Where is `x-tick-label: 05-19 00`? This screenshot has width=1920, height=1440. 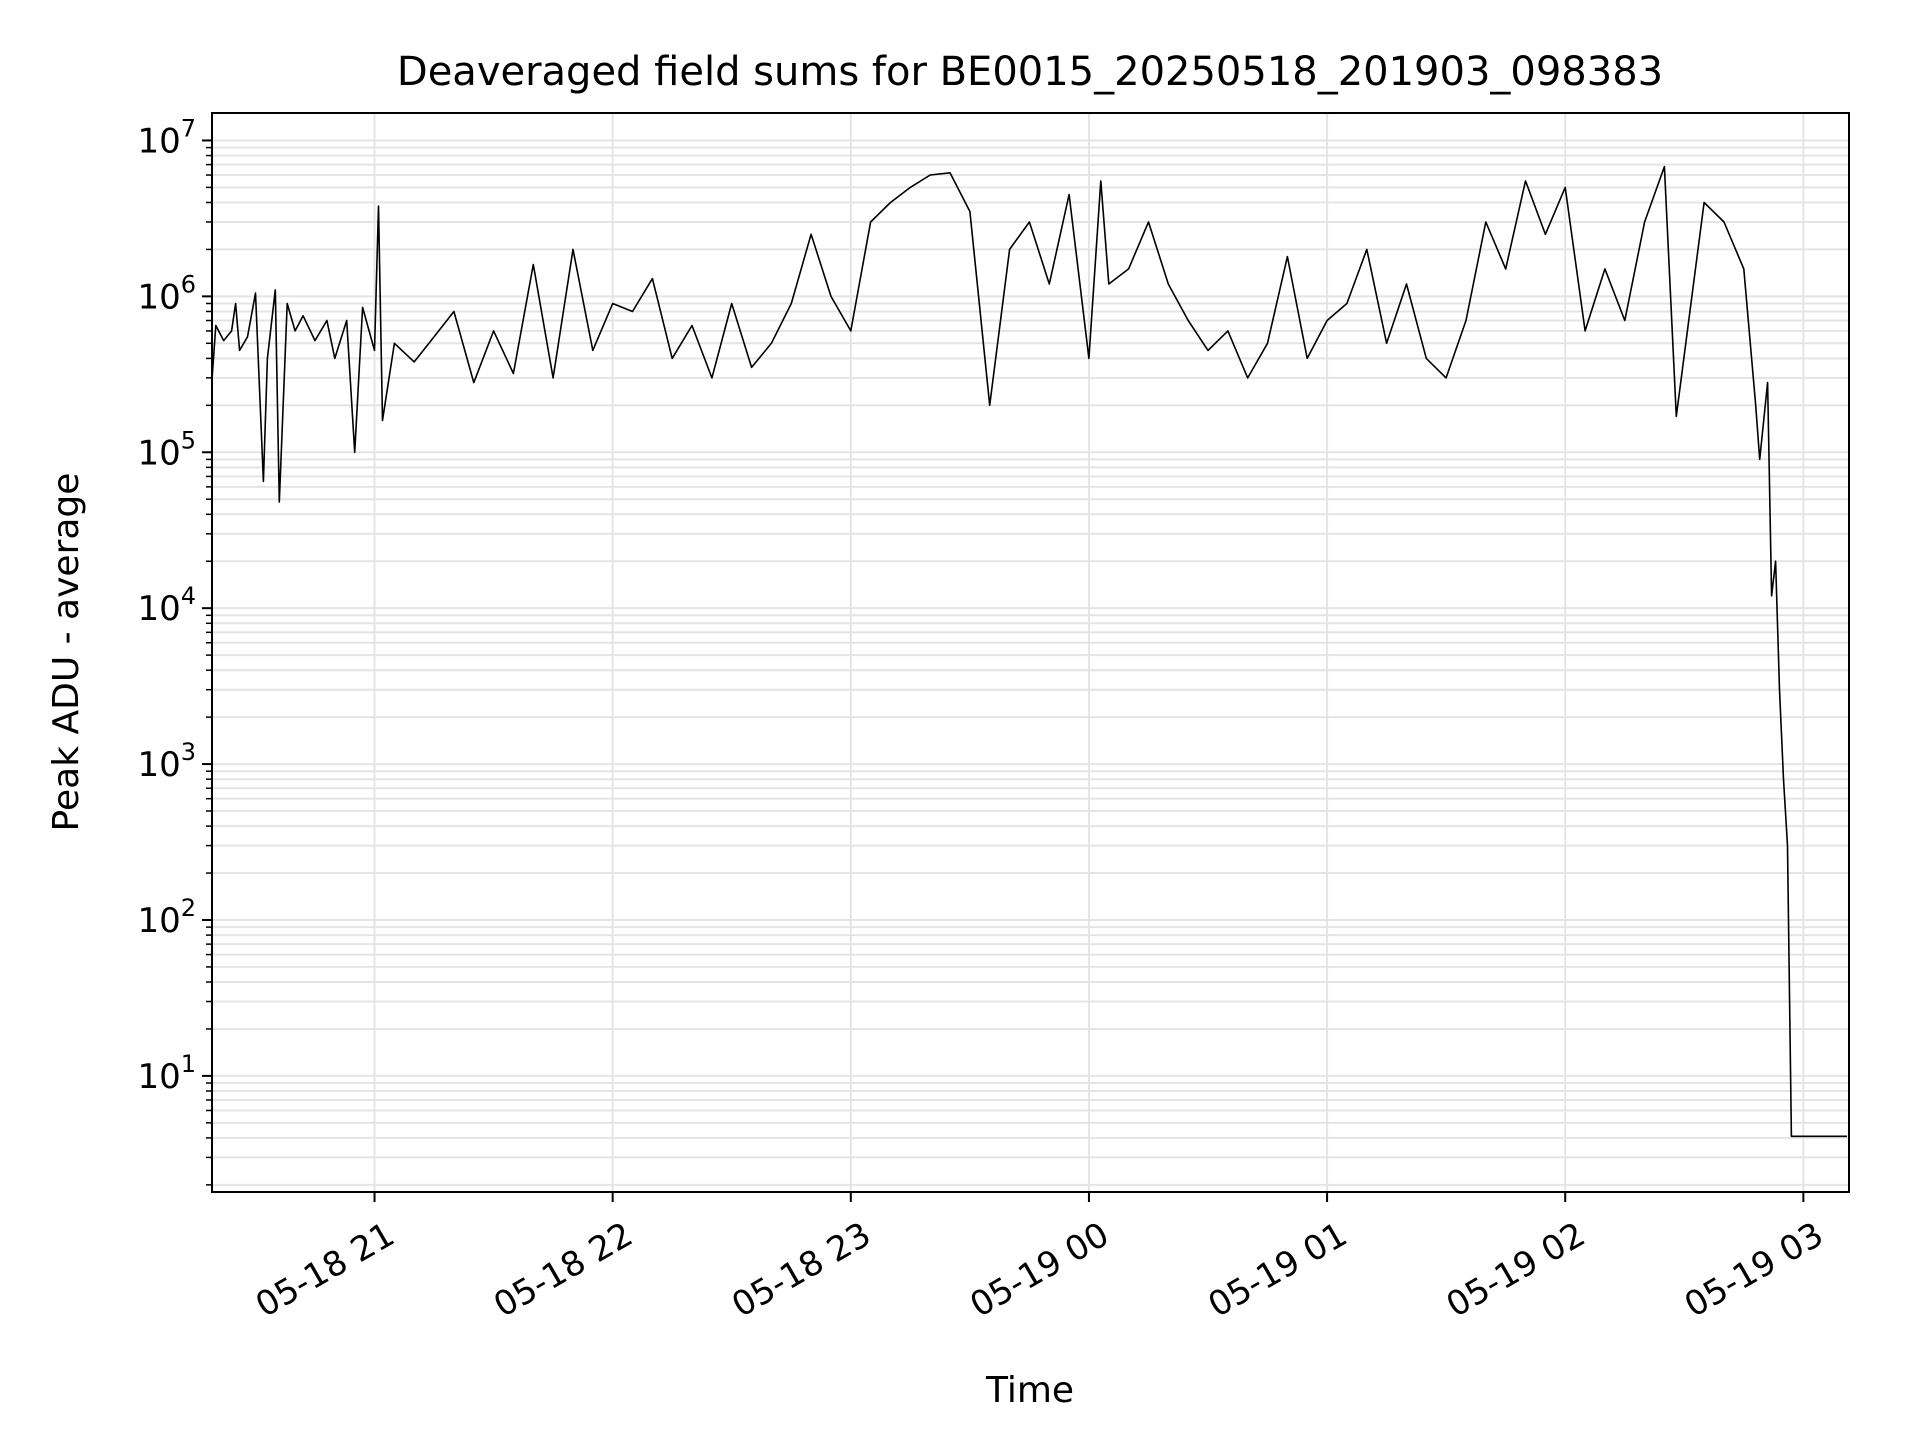
x-tick-label: 05-19 00 is located at coordinates (1039, 1270).